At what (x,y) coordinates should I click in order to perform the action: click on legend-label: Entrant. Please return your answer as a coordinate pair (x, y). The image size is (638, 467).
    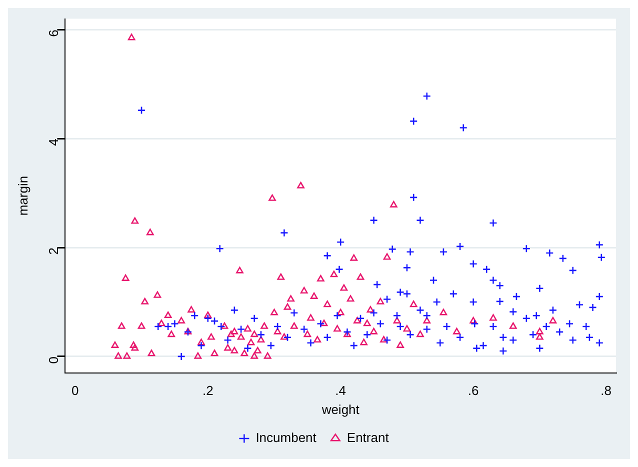
    Looking at the image, I should click on (368, 438).